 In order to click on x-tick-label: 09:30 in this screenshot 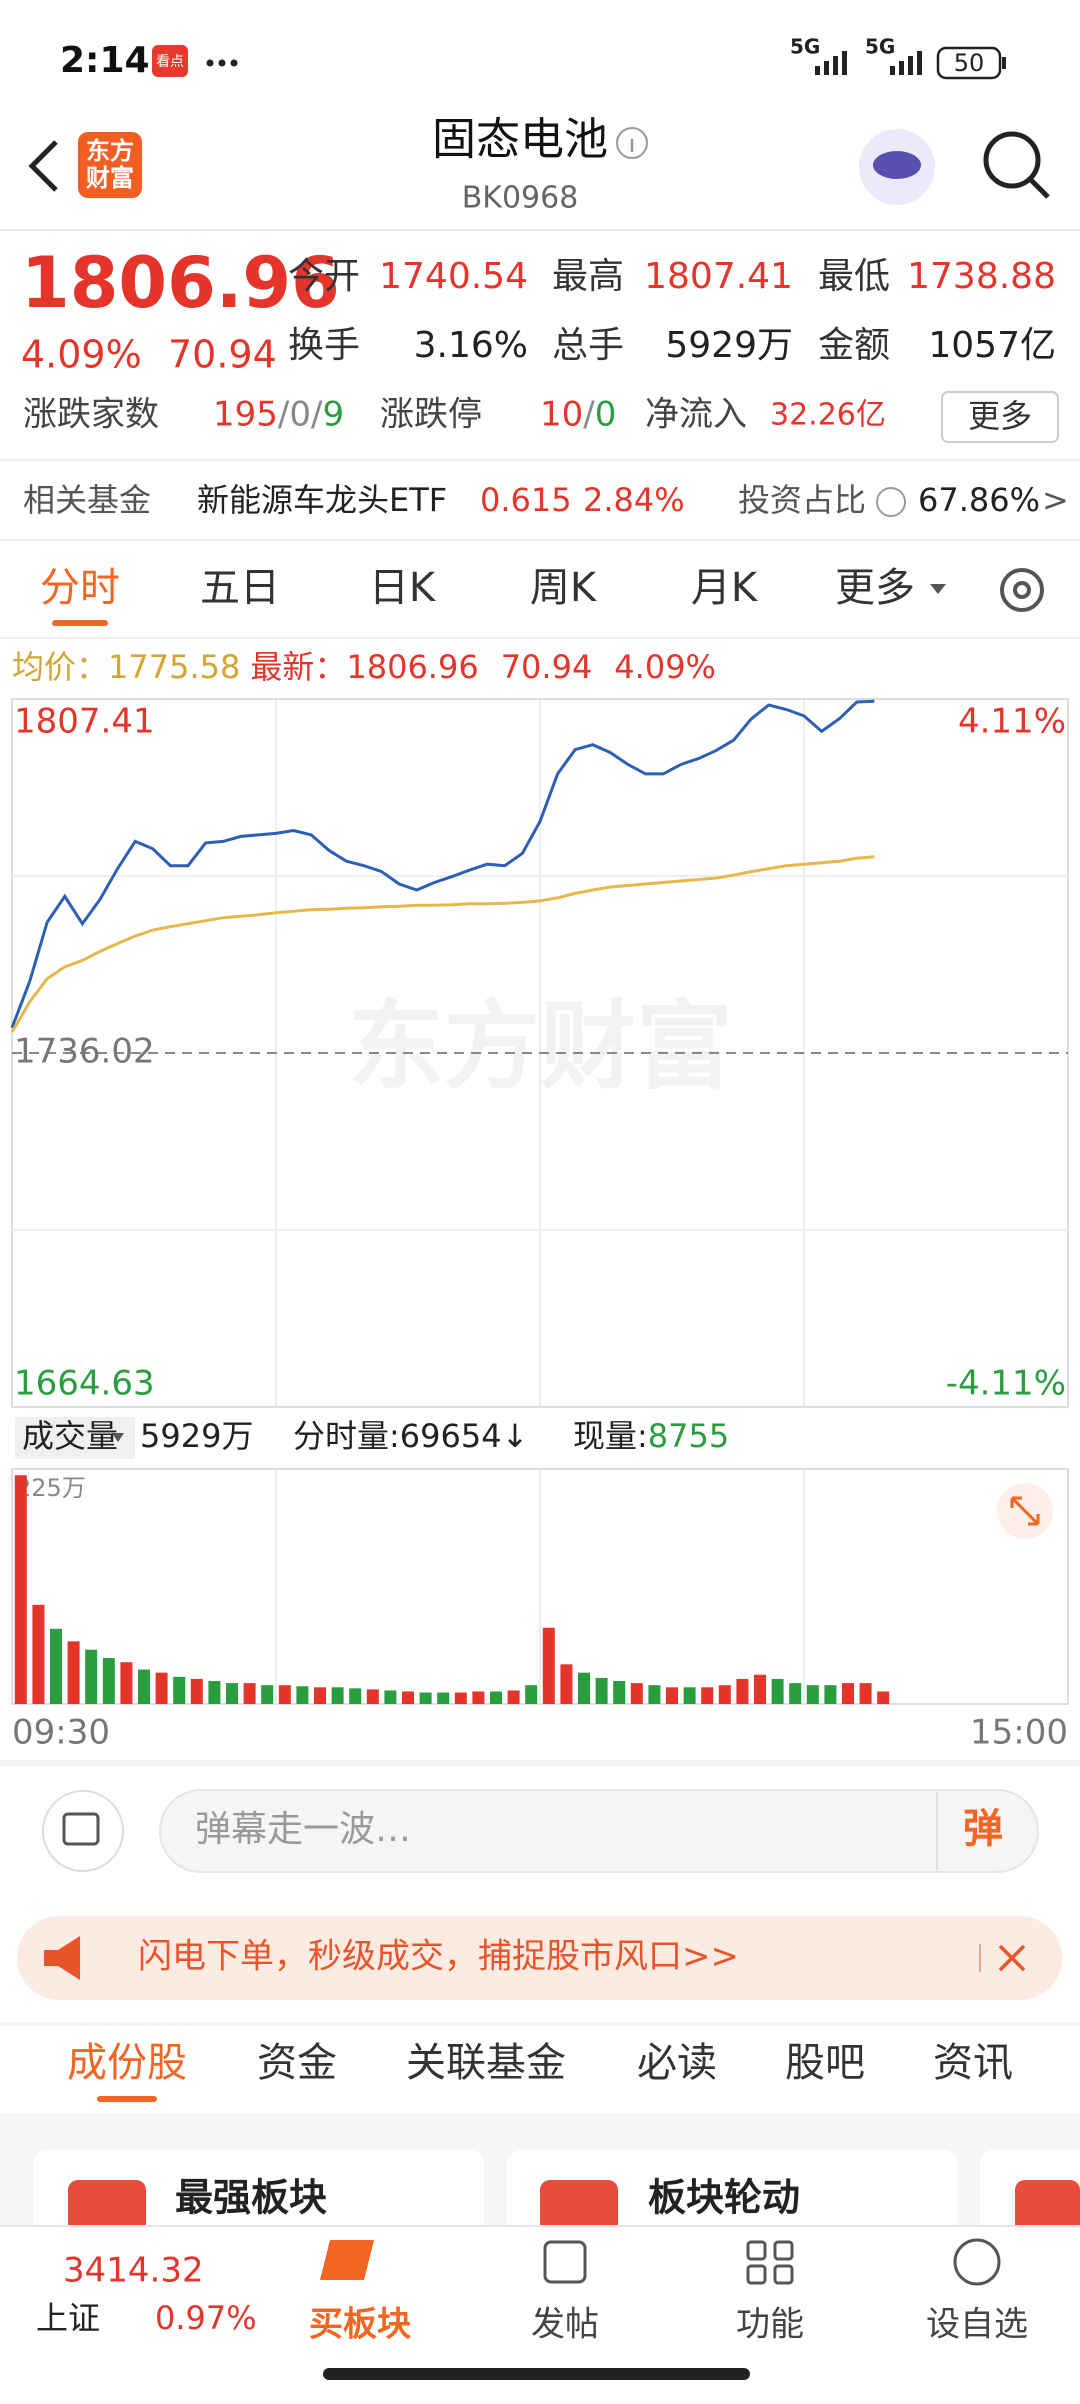, I will do `click(61, 1733)`.